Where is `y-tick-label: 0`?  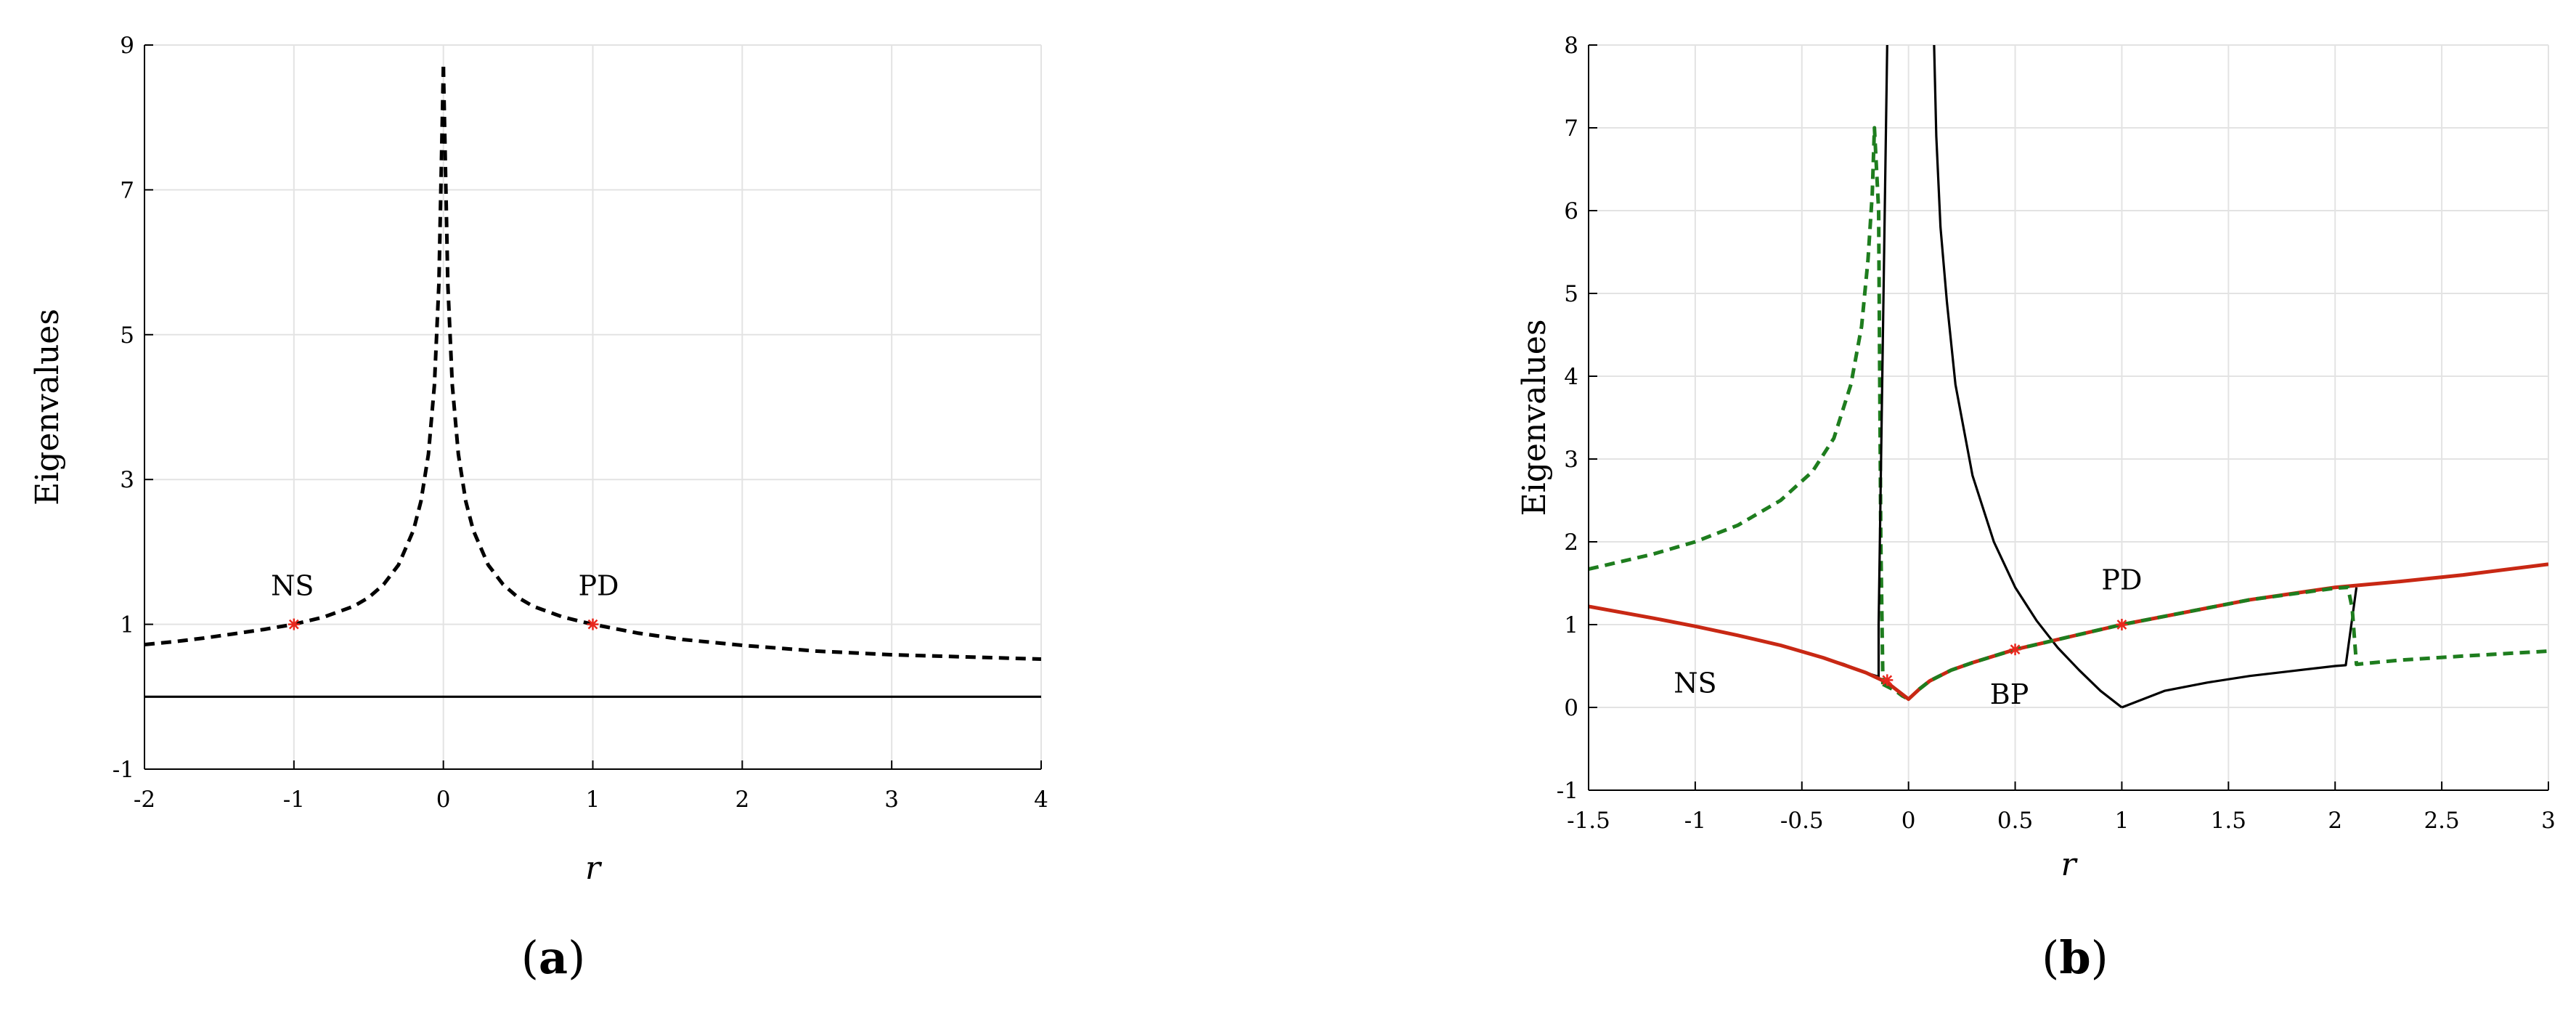
y-tick-label: 0 is located at coordinates (1571, 708).